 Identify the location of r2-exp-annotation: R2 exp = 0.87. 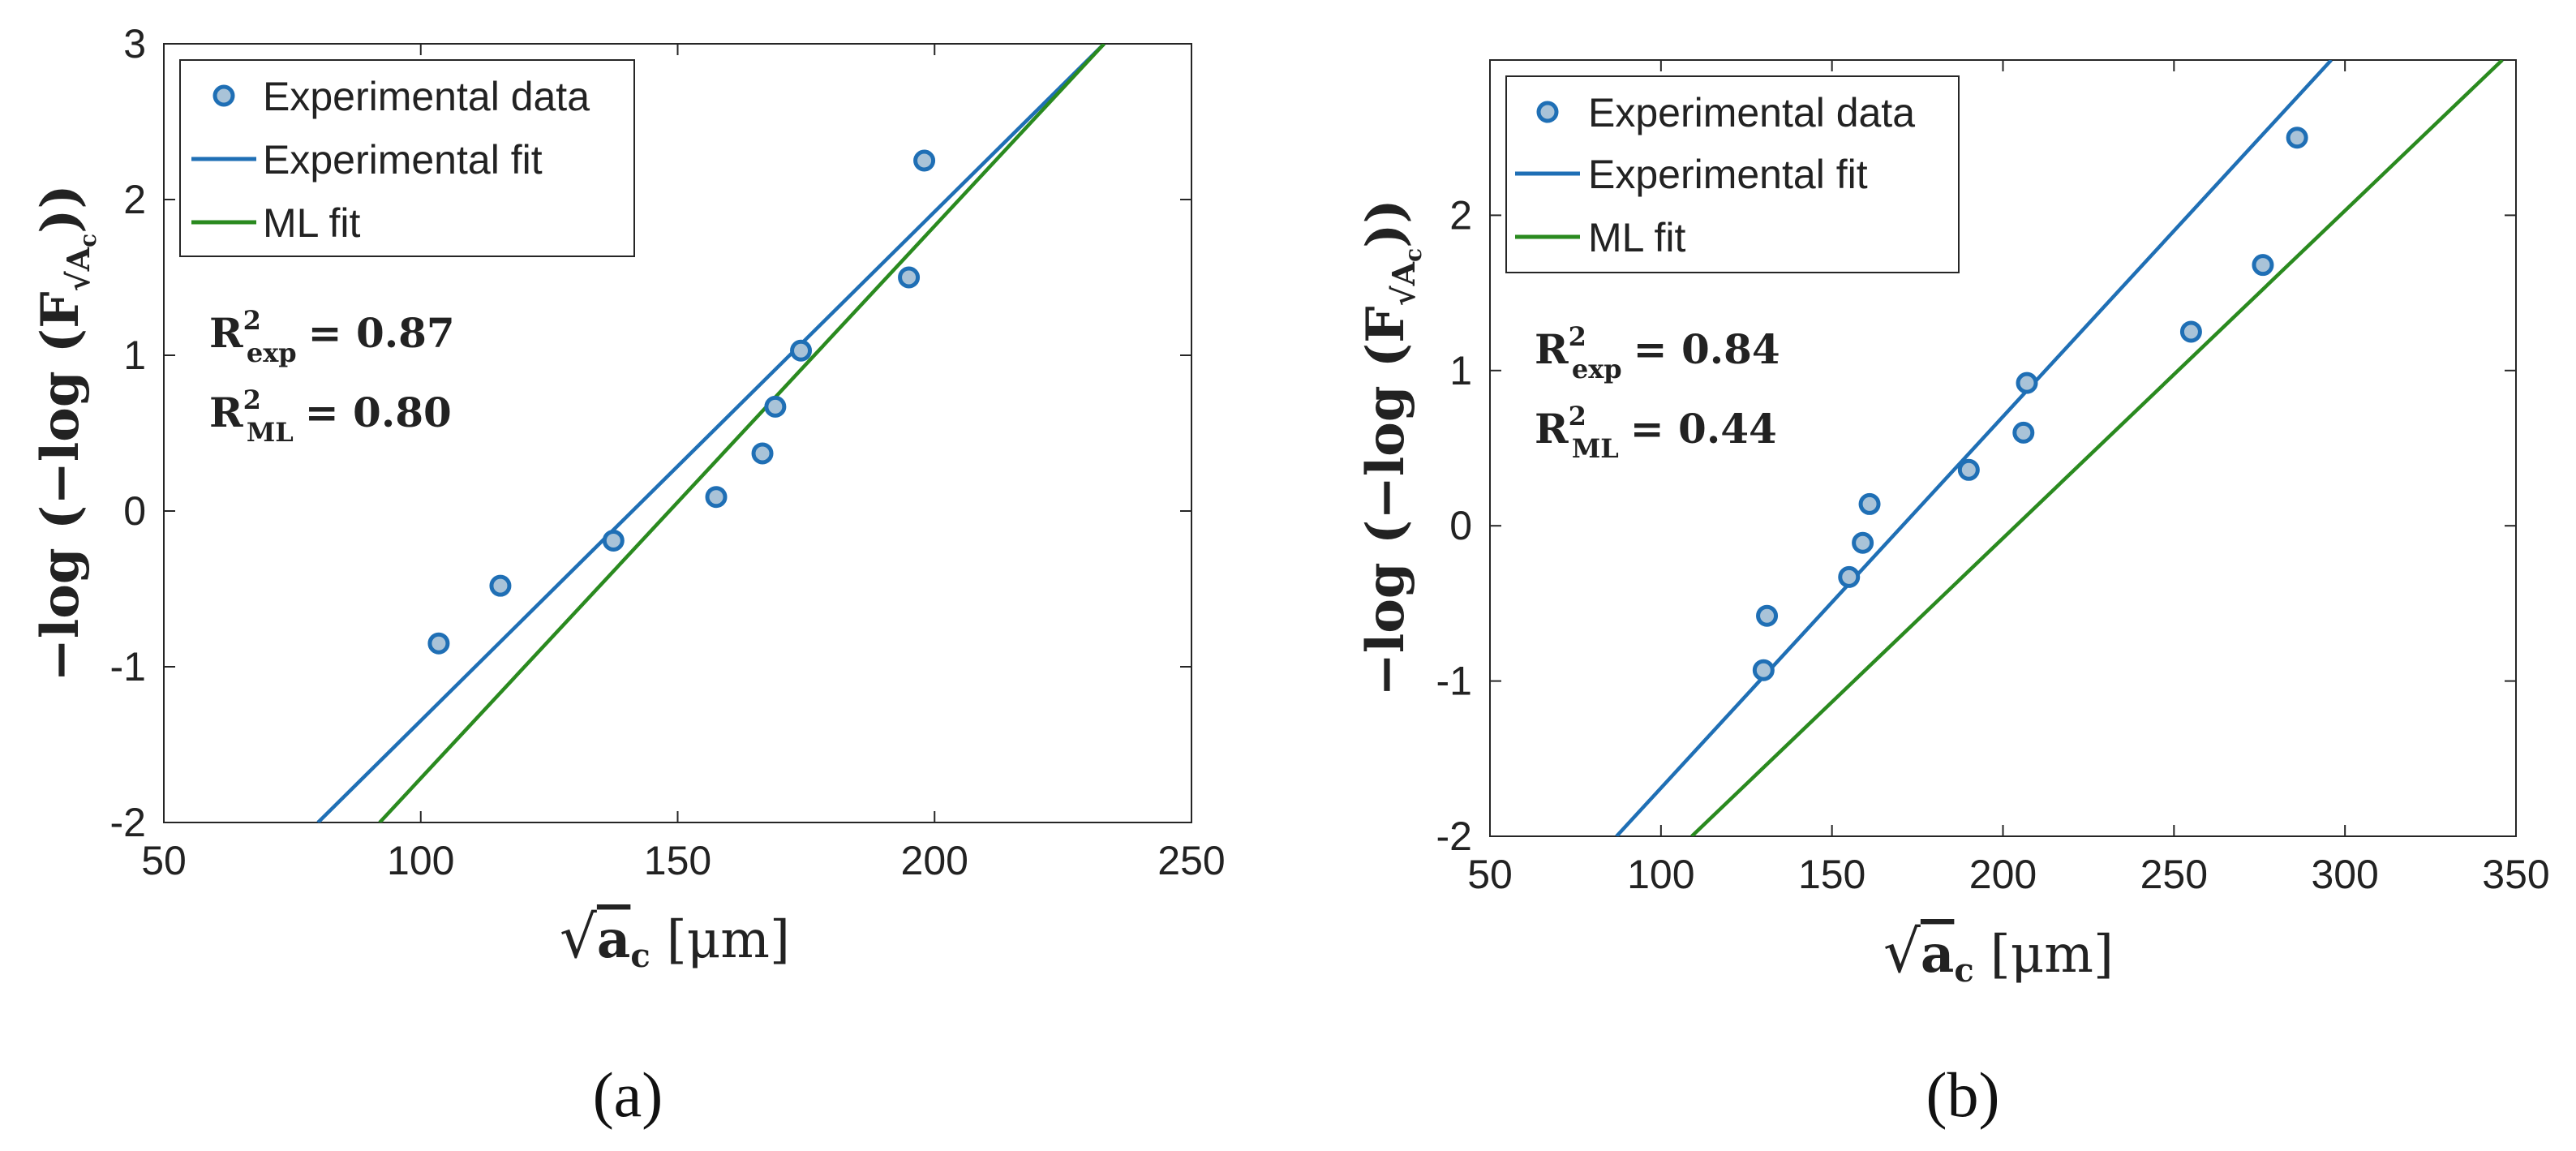
(332, 336).